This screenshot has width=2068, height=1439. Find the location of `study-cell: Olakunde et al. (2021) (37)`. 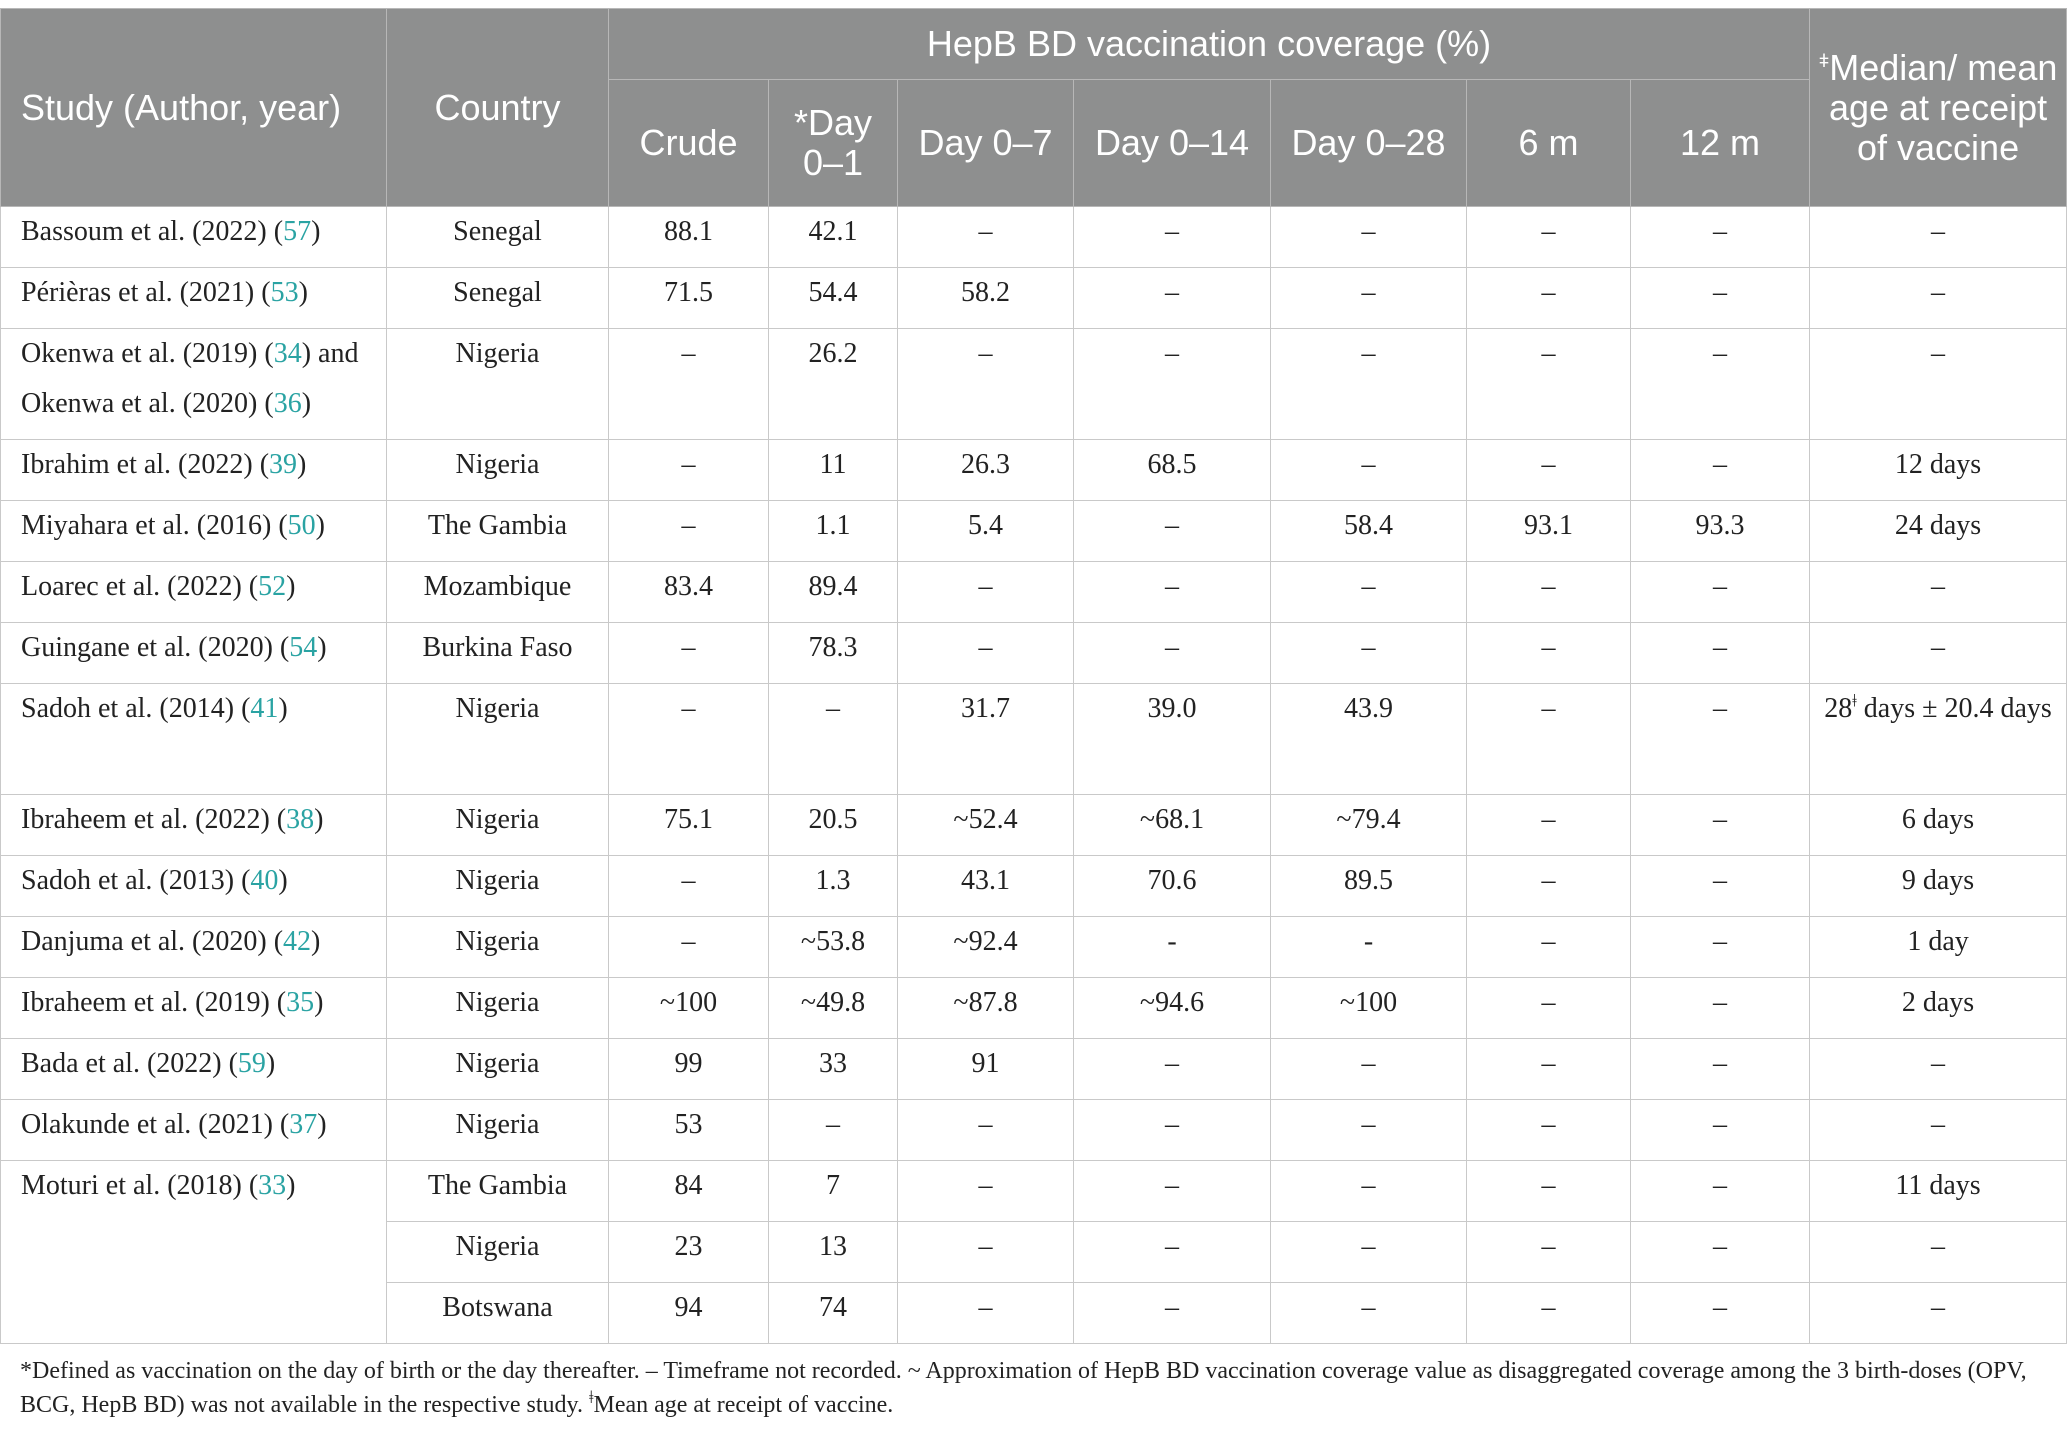

study-cell: Olakunde et al. (2021) (37) is located at coordinates (193, 1130).